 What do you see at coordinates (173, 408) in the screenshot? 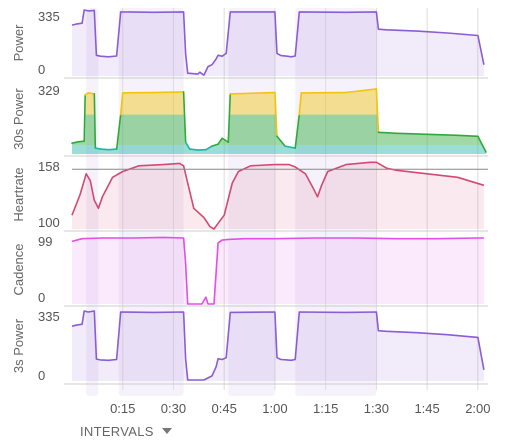
I see `xtick-1: 0:30` at bounding box center [173, 408].